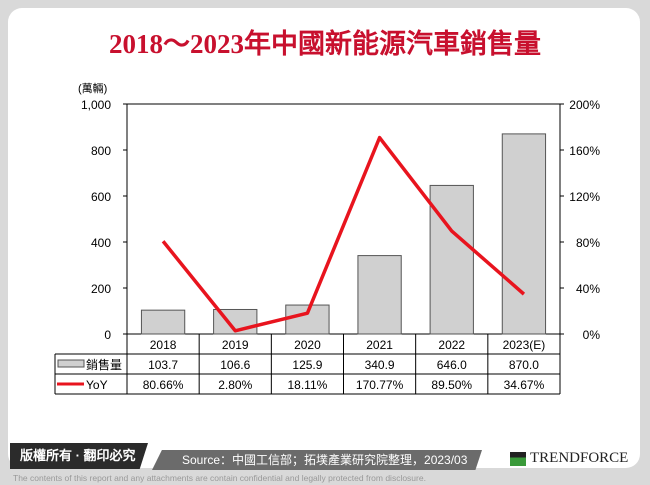 This screenshot has height=485, width=650. What do you see at coordinates (235, 385) in the screenshot?
I see `yoy-value: 2.80%` at bounding box center [235, 385].